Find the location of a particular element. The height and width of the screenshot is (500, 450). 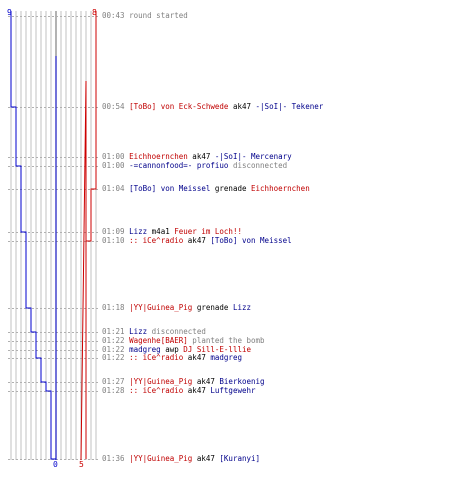

event-text: Feuer im Loch!! is located at coordinates (208, 231).